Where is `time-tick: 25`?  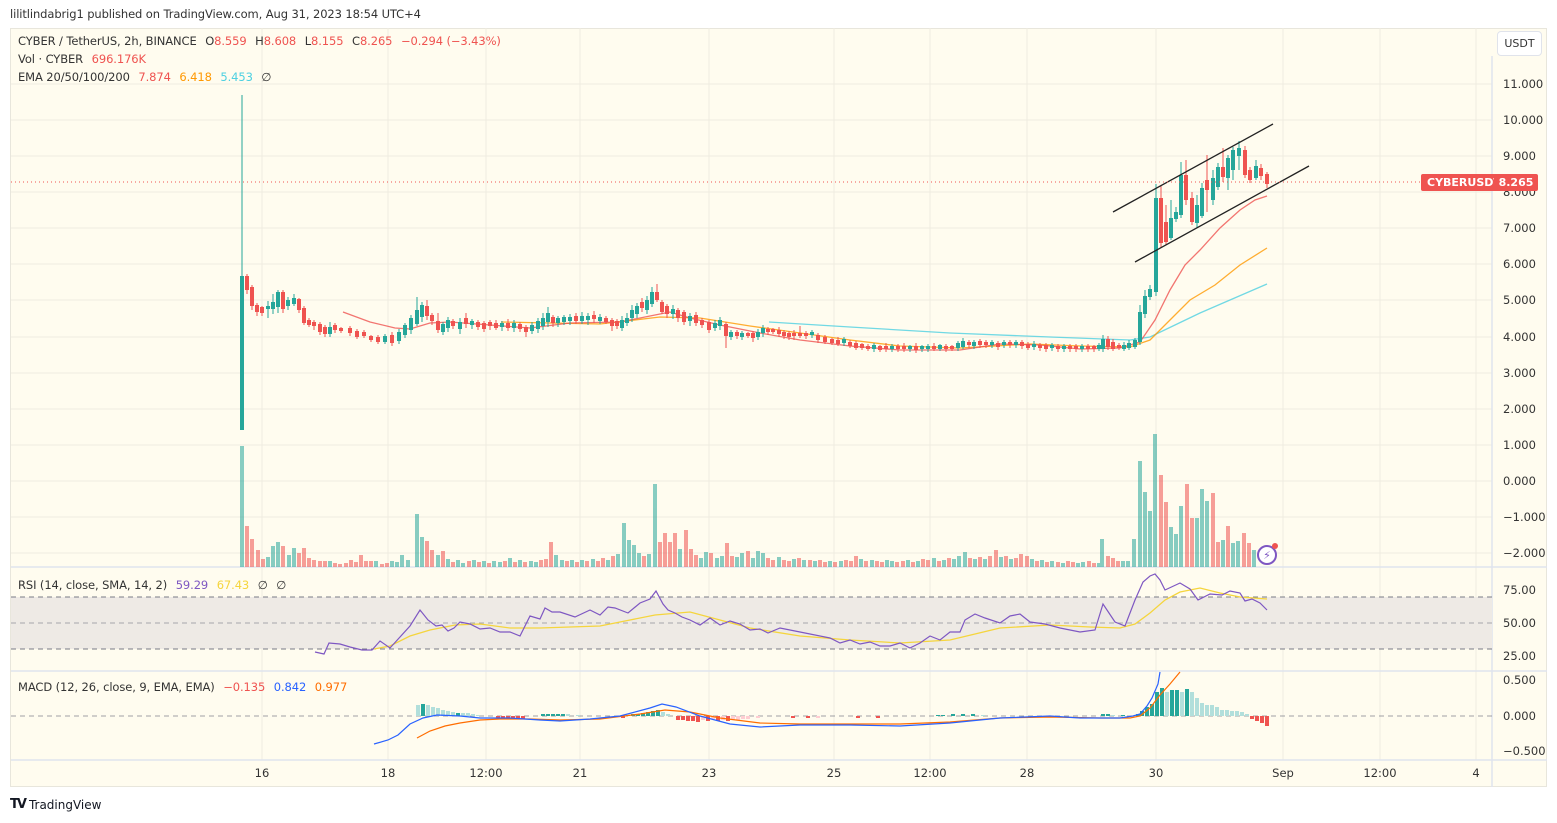 time-tick: 25 is located at coordinates (834, 773).